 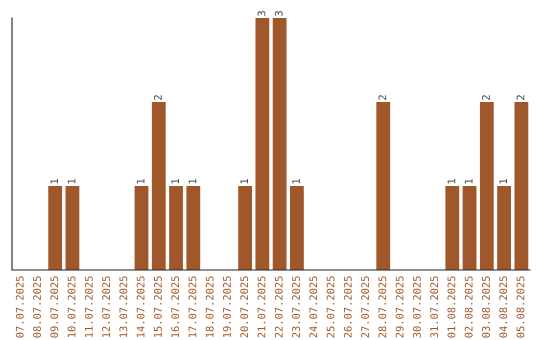 What do you see at coordinates (158, 307) in the screenshot?
I see `x-tick-label: 15.07.2025` at bounding box center [158, 307].